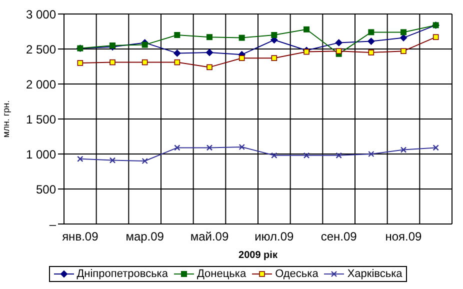 Image resolution: width=463 pixels, height=289 pixels. Describe the element at coordinates (403, 237) in the screenshot. I see `x-tick-label: ноя.09` at that location.